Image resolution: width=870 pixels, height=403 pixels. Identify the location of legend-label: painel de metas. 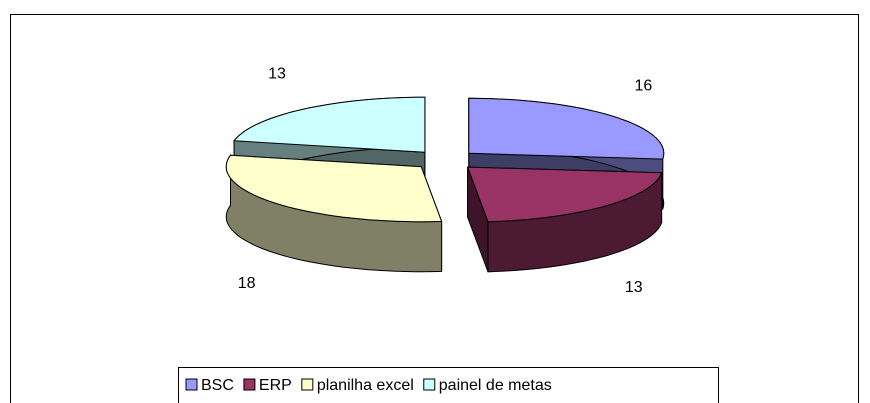
(495, 385).